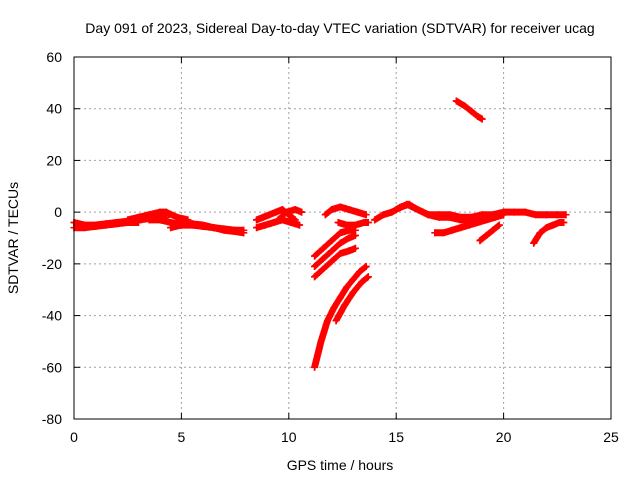  What do you see at coordinates (52, 316) in the screenshot?
I see `y-tick-label: -40` at bounding box center [52, 316].